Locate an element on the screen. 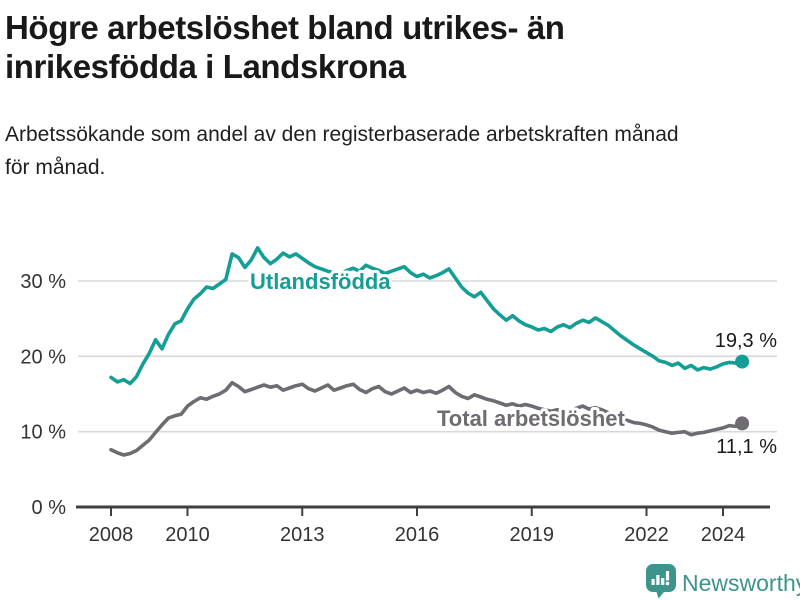 The height and width of the screenshot is (600, 800). series-label-0: Utlandsfödda is located at coordinates (320, 281).